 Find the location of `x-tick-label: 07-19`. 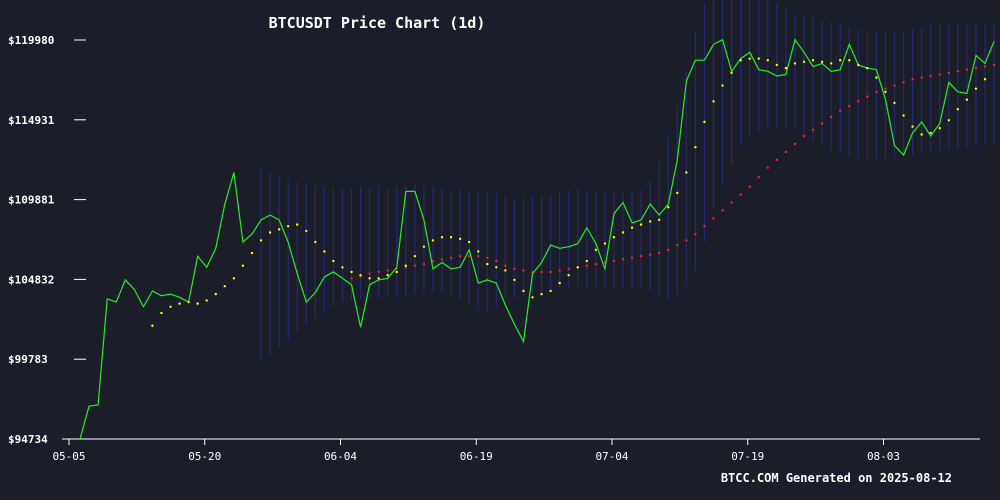

x-tick-label: 07-19 is located at coordinates (747, 456).